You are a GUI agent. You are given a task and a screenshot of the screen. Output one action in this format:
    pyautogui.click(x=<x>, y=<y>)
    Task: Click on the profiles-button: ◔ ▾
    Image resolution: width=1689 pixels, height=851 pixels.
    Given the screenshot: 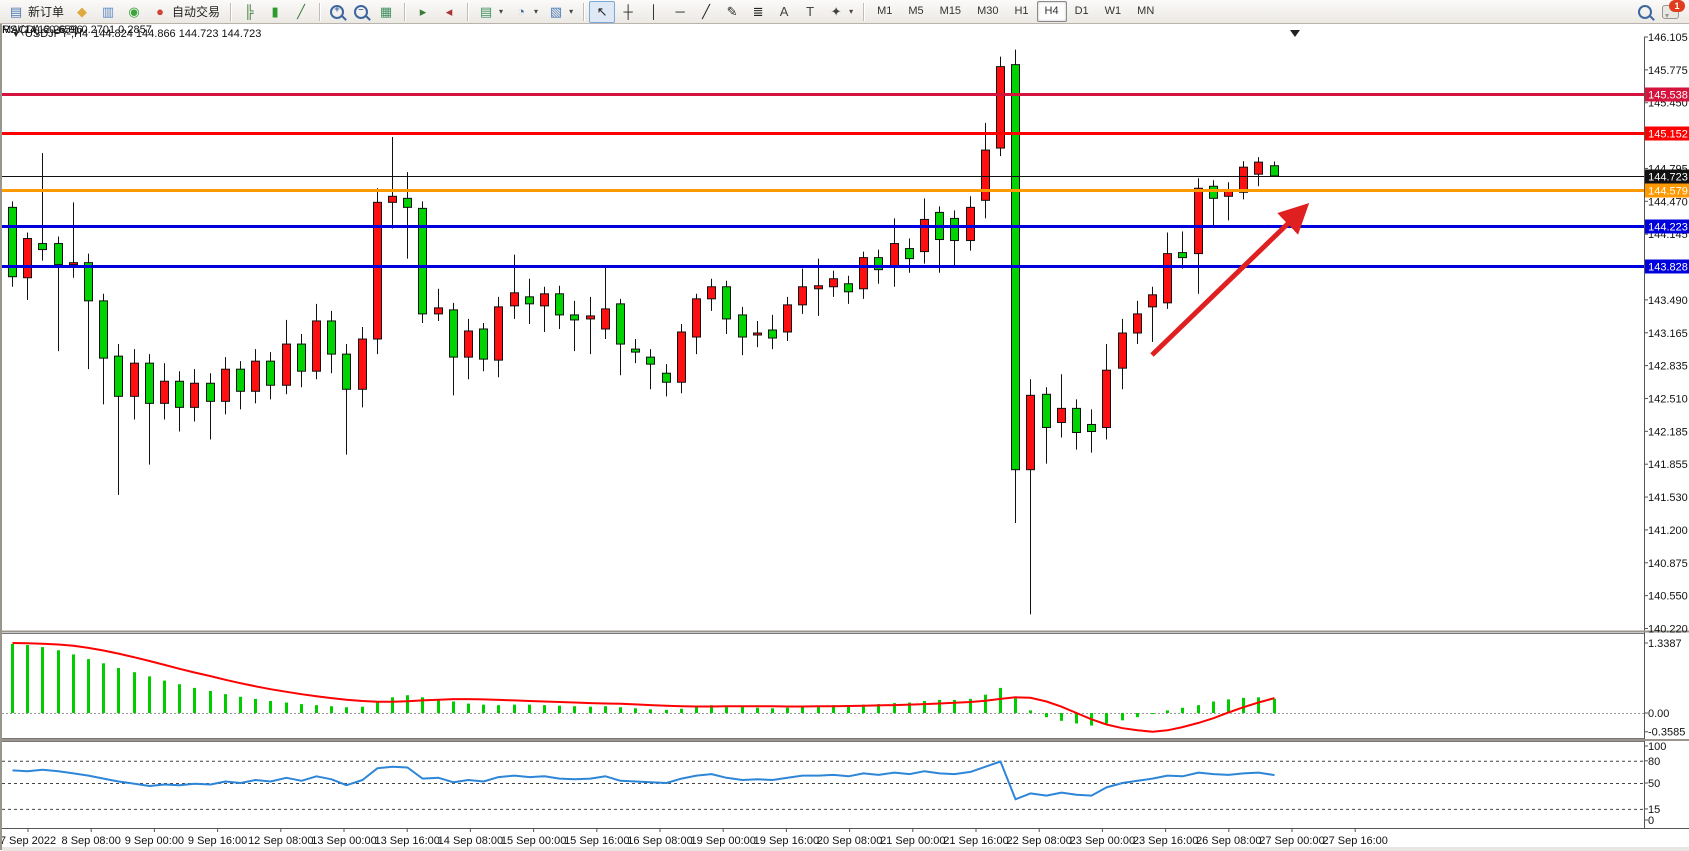 What is the action you would take?
    pyautogui.click(x=525, y=12)
    